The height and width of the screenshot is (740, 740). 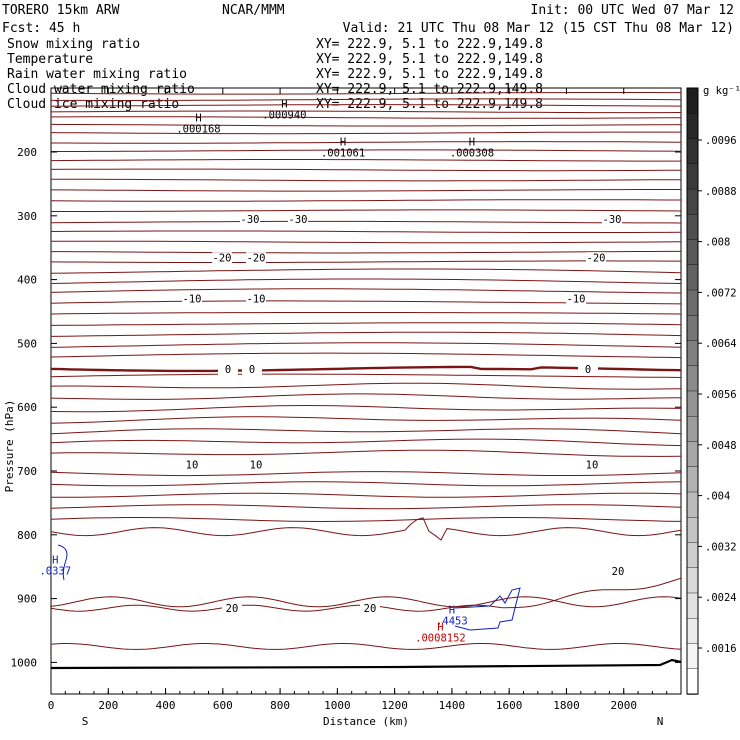 What do you see at coordinates (50, 59) in the screenshot?
I see `legend-name-1: Temperature` at bounding box center [50, 59].